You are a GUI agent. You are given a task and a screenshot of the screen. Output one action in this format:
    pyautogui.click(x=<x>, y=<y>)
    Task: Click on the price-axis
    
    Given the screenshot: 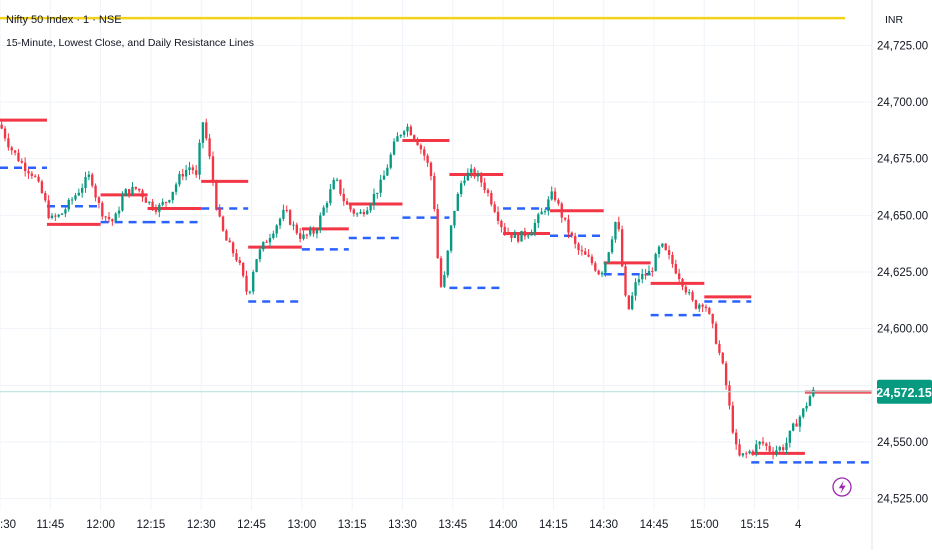 What is the action you would take?
    pyautogui.click(x=902, y=275)
    